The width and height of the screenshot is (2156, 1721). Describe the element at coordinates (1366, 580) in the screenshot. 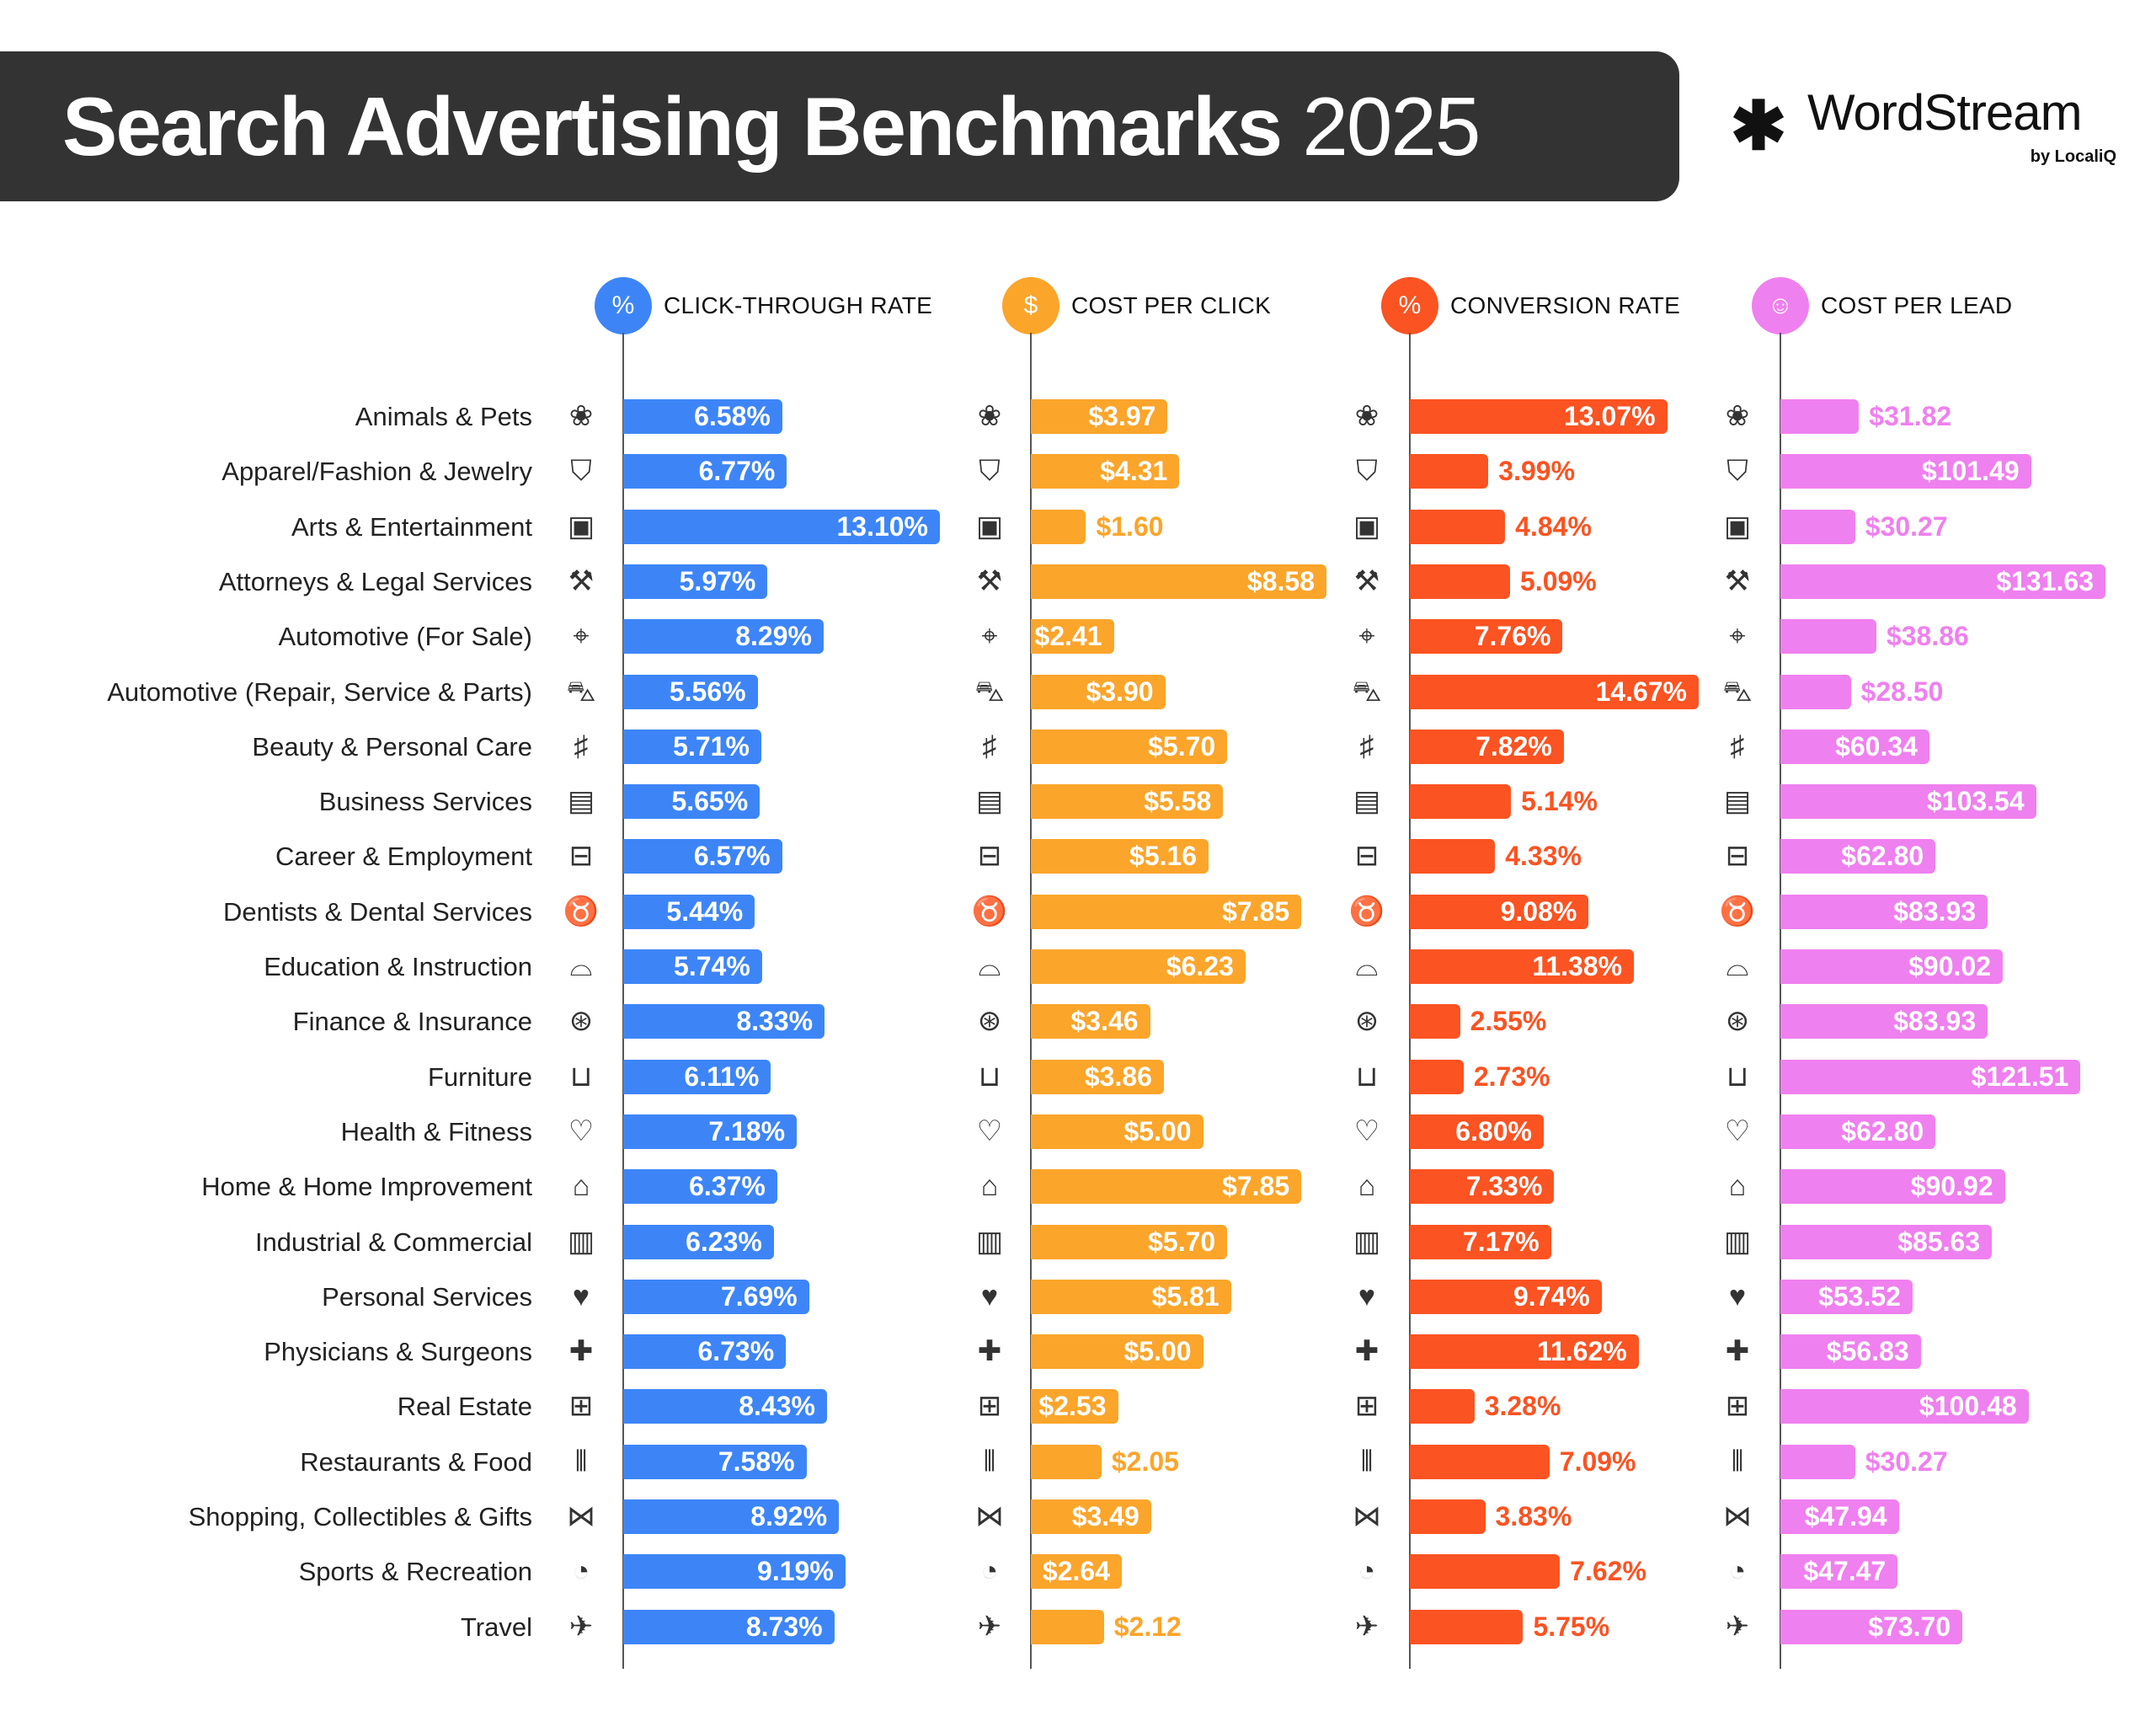

I see `gavel-icon: ⚒` at that location.